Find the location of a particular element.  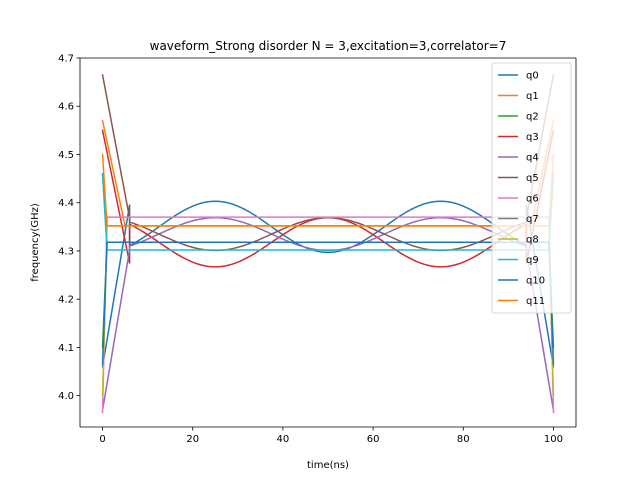

x-tick-label: 60 is located at coordinates (373, 439).